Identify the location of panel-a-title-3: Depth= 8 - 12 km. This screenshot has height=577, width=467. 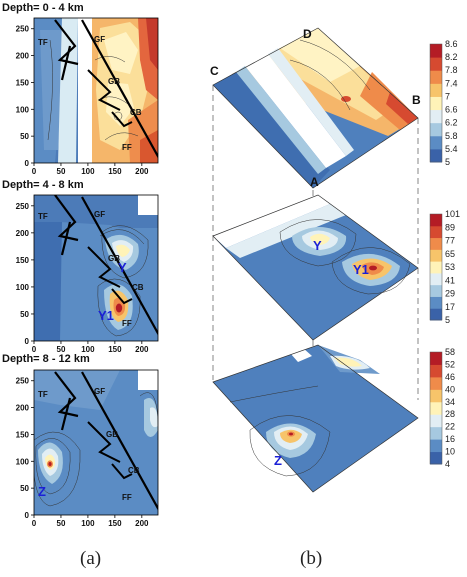
(46, 359).